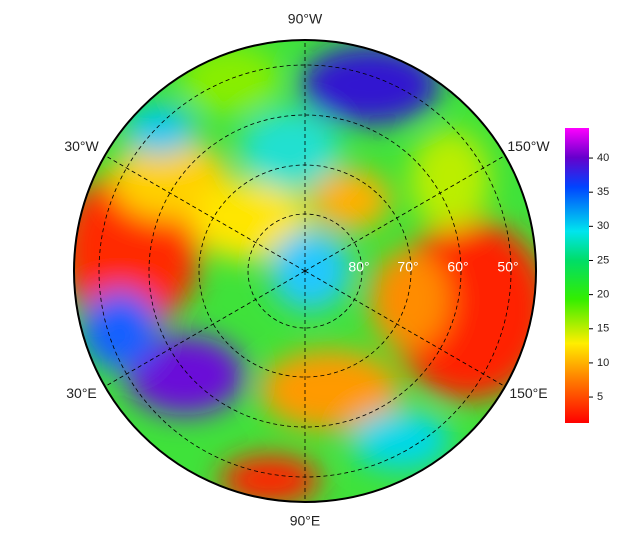 This screenshot has width=625, height=552. What do you see at coordinates (603, 192) in the screenshot?
I see `colorbar-tick-label: 35` at bounding box center [603, 192].